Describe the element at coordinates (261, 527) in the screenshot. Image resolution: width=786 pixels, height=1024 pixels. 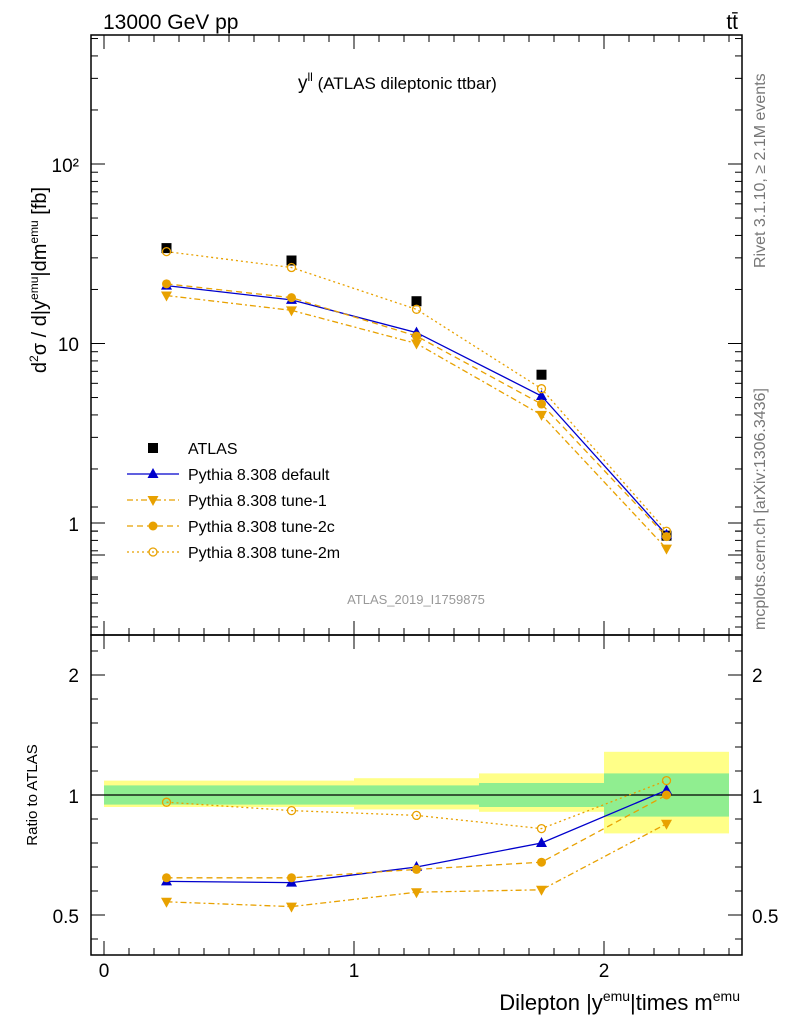
I see `legend-label: Pythia 8.308 tune-2c` at that location.